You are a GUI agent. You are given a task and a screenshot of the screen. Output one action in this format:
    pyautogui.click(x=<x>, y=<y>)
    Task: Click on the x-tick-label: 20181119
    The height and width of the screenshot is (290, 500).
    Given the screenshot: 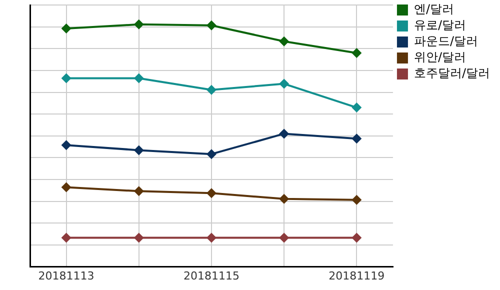 What is the action you would take?
    pyautogui.click(x=356, y=275)
    